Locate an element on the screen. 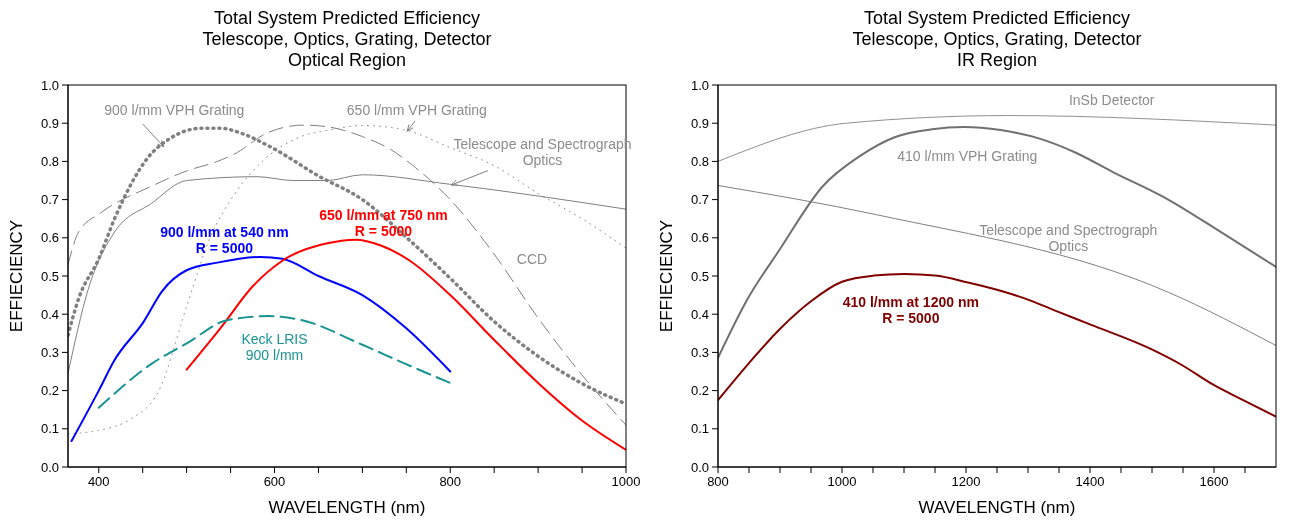 Image resolution: width=1297 pixels, height=524 pixels. series-label: Keck LRIS 900 l/mm is located at coordinates (274, 347).